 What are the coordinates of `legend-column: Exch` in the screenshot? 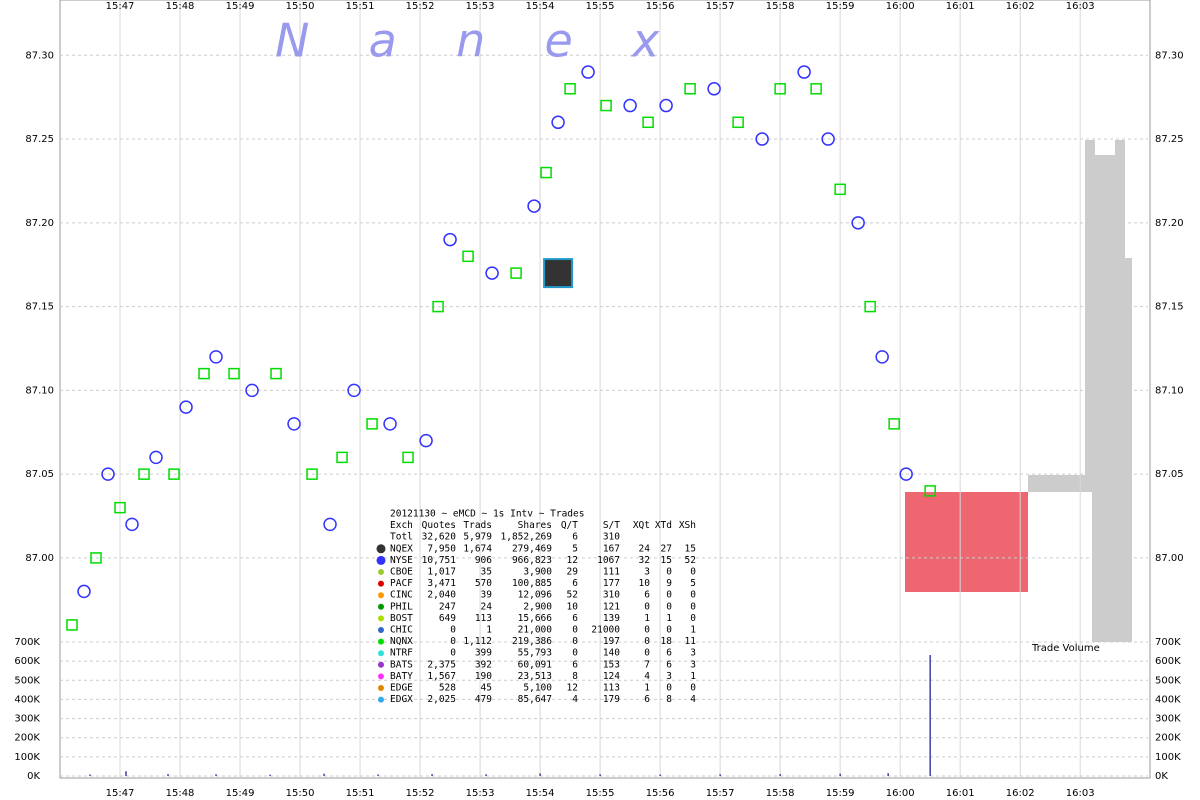 It's located at (401, 525).